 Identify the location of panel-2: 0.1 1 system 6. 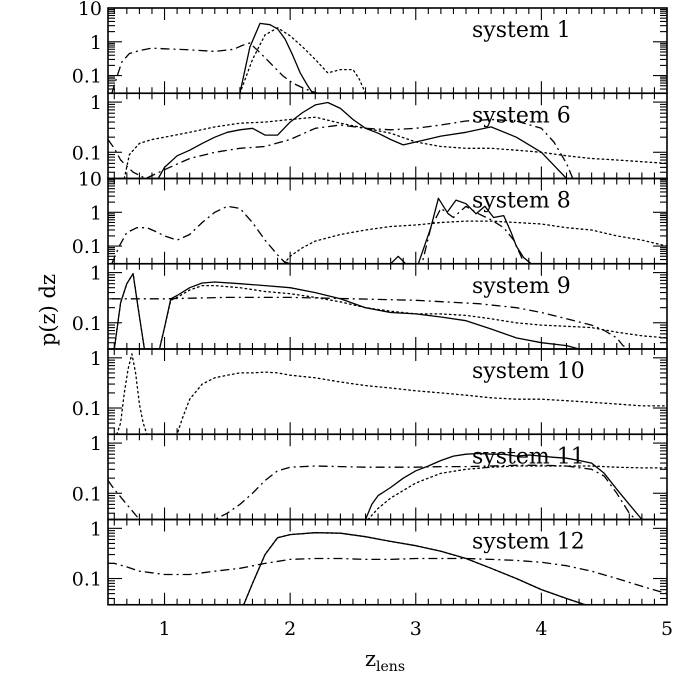
(370, 136).